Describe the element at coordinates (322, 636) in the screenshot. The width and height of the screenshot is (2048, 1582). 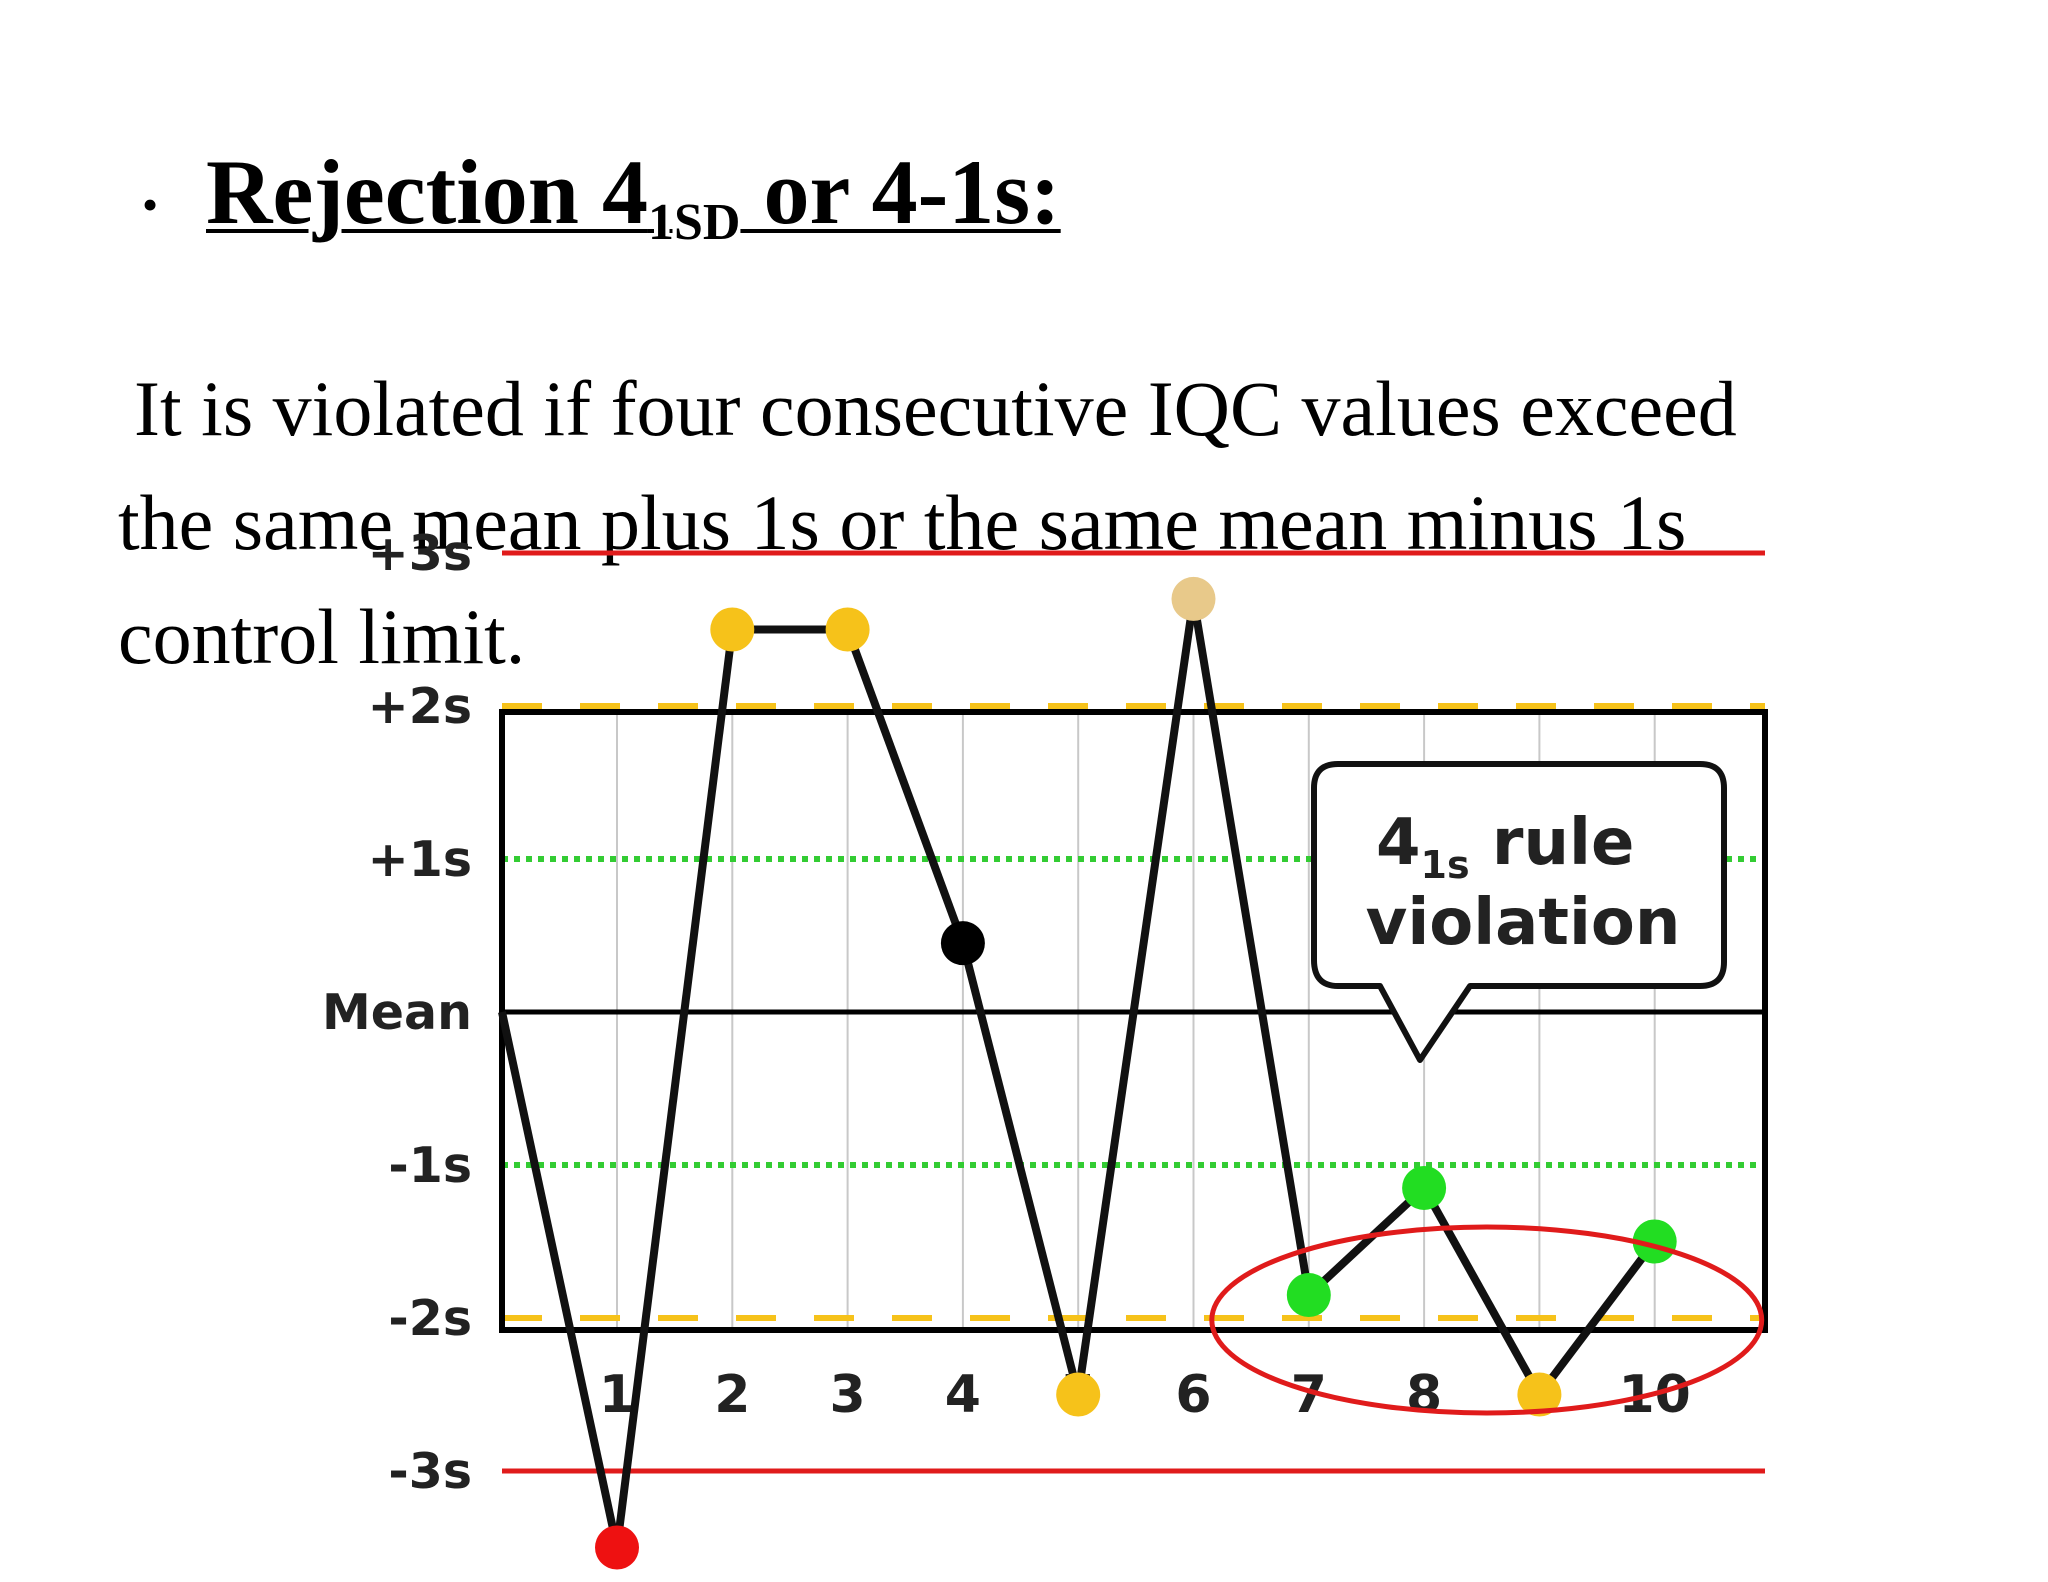
I see `description-line-3: control limit.` at that location.